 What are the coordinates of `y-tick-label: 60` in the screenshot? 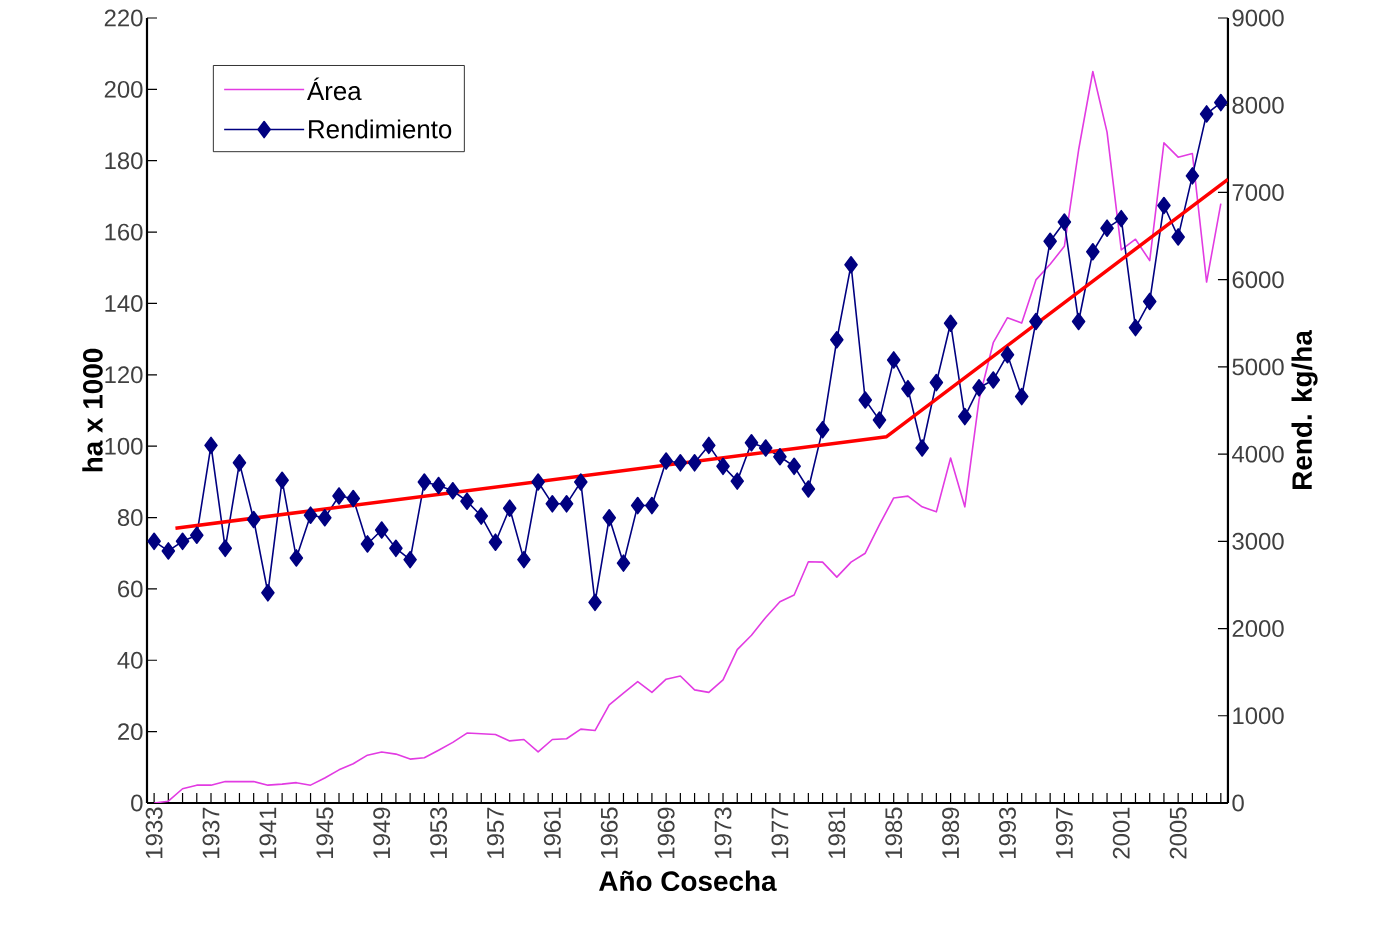 It's located at (130, 589).